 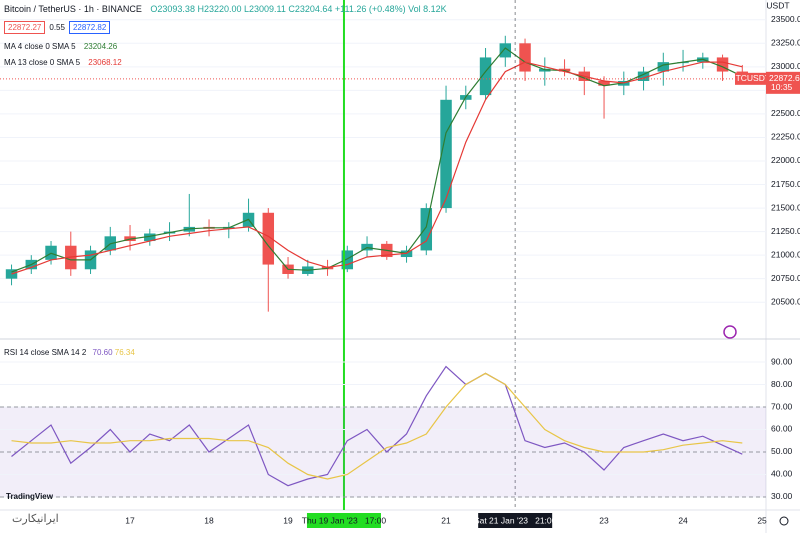 What do you see at coordinates (130, 520) in the screenshot?
I see `x-tick-label: 17` at bounding box center [130, 520].